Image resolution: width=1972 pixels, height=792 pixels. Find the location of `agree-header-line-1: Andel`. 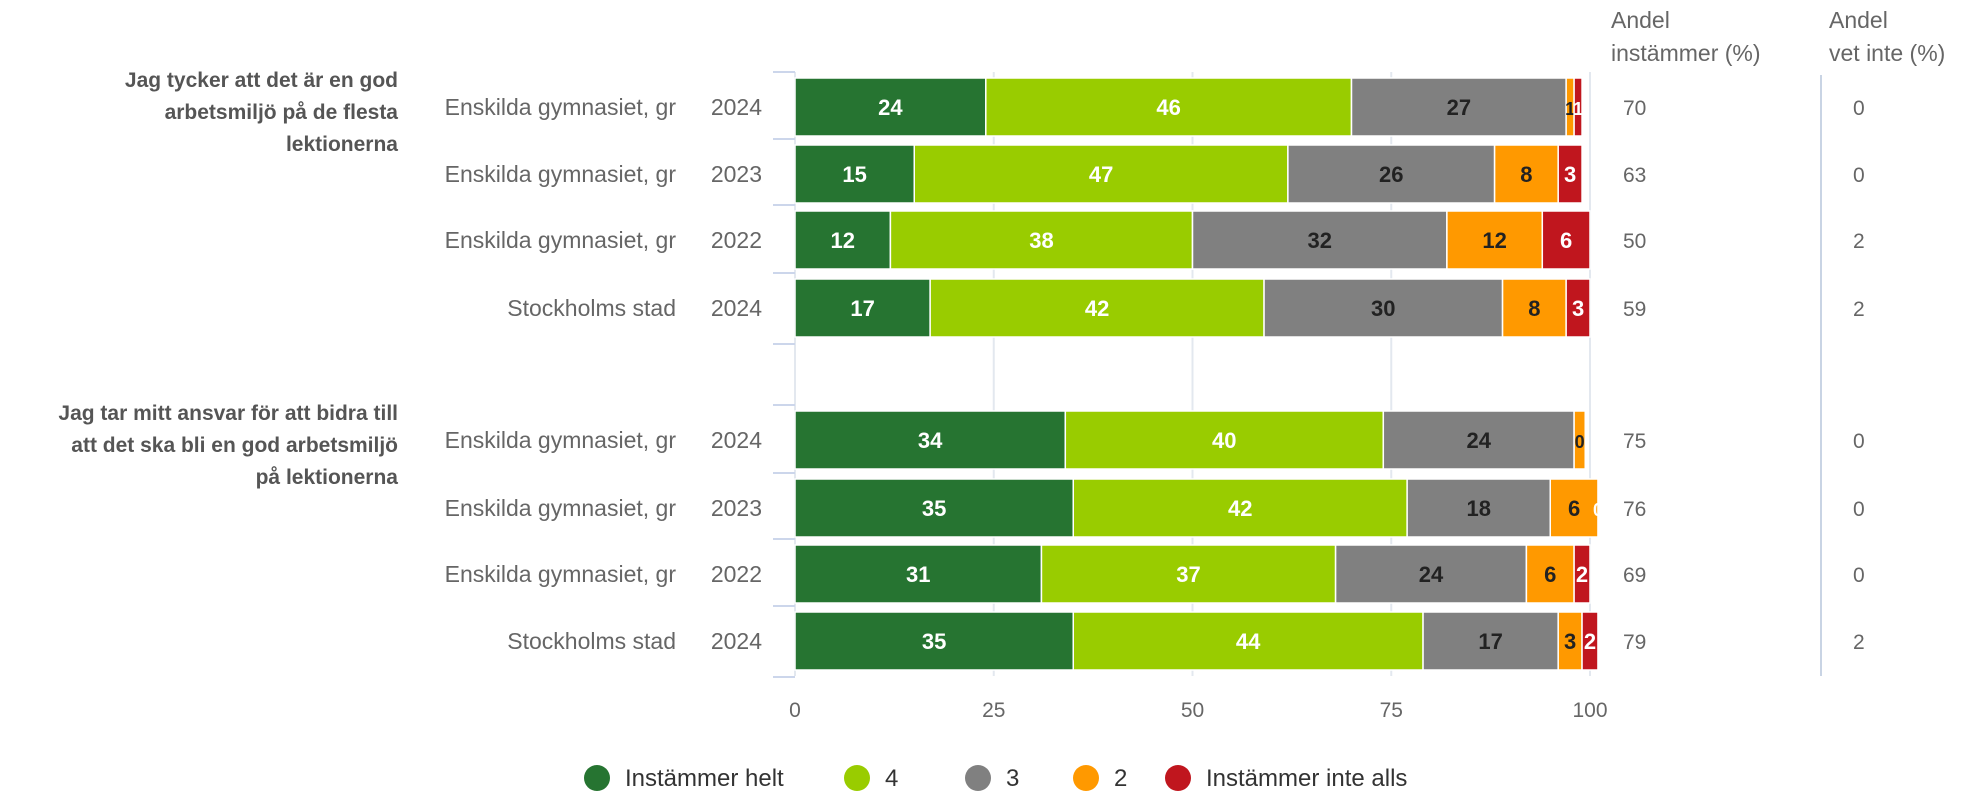

agree-header-line-1: Andel is located at coordinates (1640, 20).